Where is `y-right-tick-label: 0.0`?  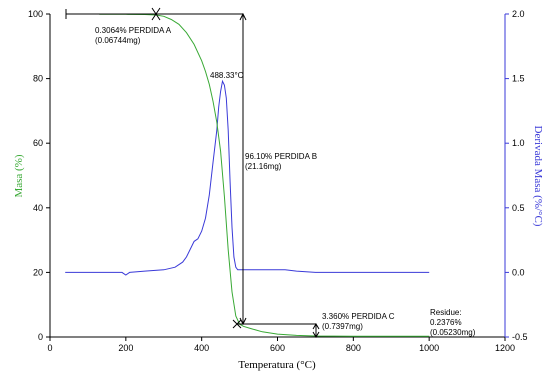 y-right-tick-label: 0.0 is located at coordinates (518, 272).